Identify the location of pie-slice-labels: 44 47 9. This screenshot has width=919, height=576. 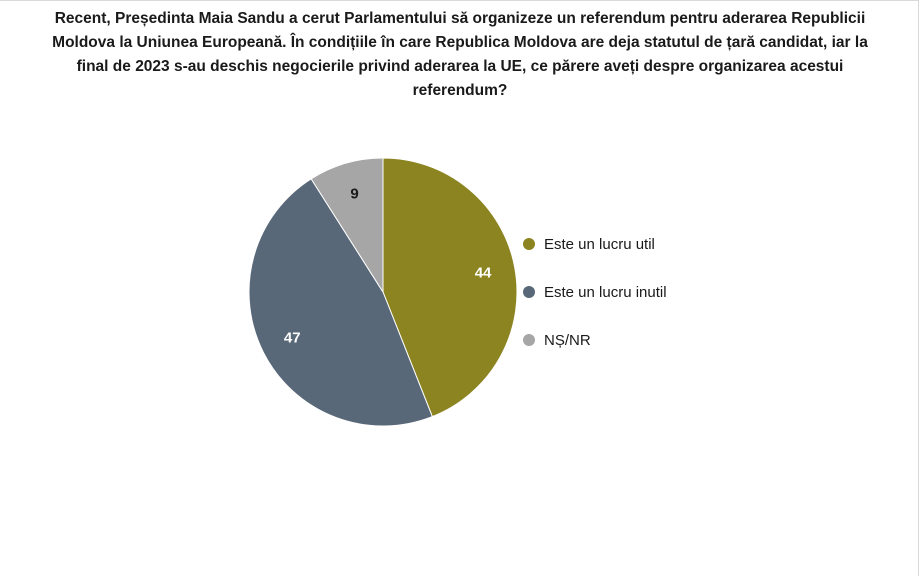
(388, 266).